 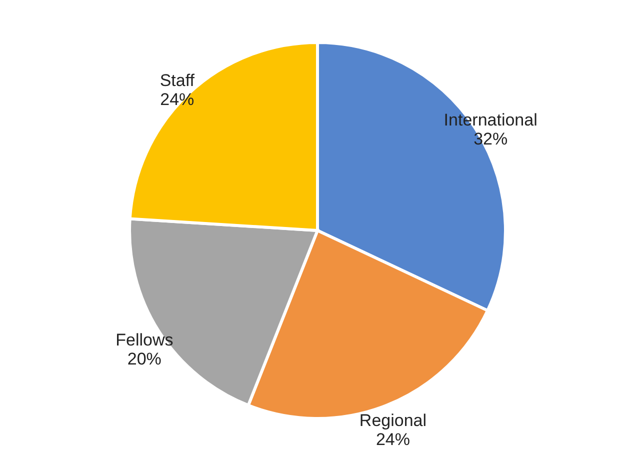 What do you see at coordinates (144, 358) in the screenshot?
I see `data-label: 20%` at bounding box center [144, 358].